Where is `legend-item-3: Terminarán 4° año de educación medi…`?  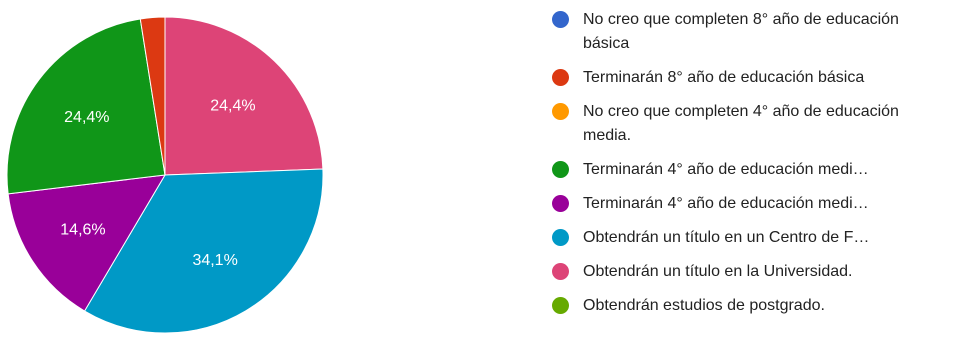
legend-item-3: Terminarán 4° año de educación medi… is located at coordinates (752, 170).